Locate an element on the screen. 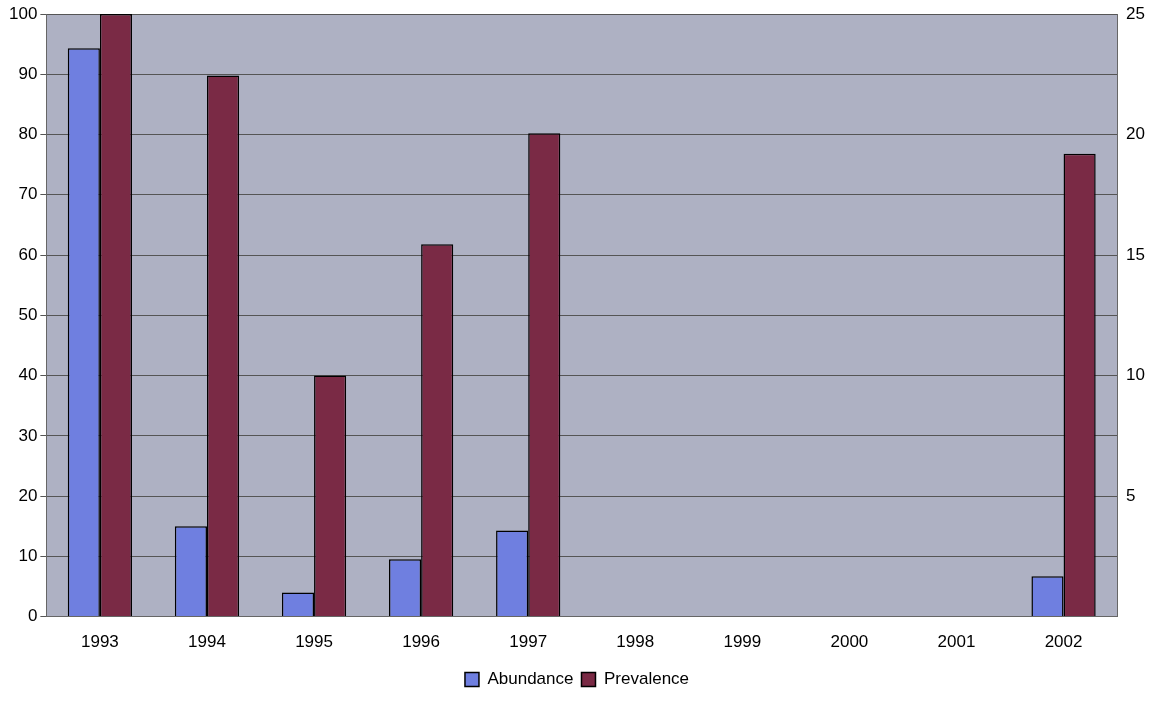  y-tick-label: 0 is located at coordinates (32, 616).